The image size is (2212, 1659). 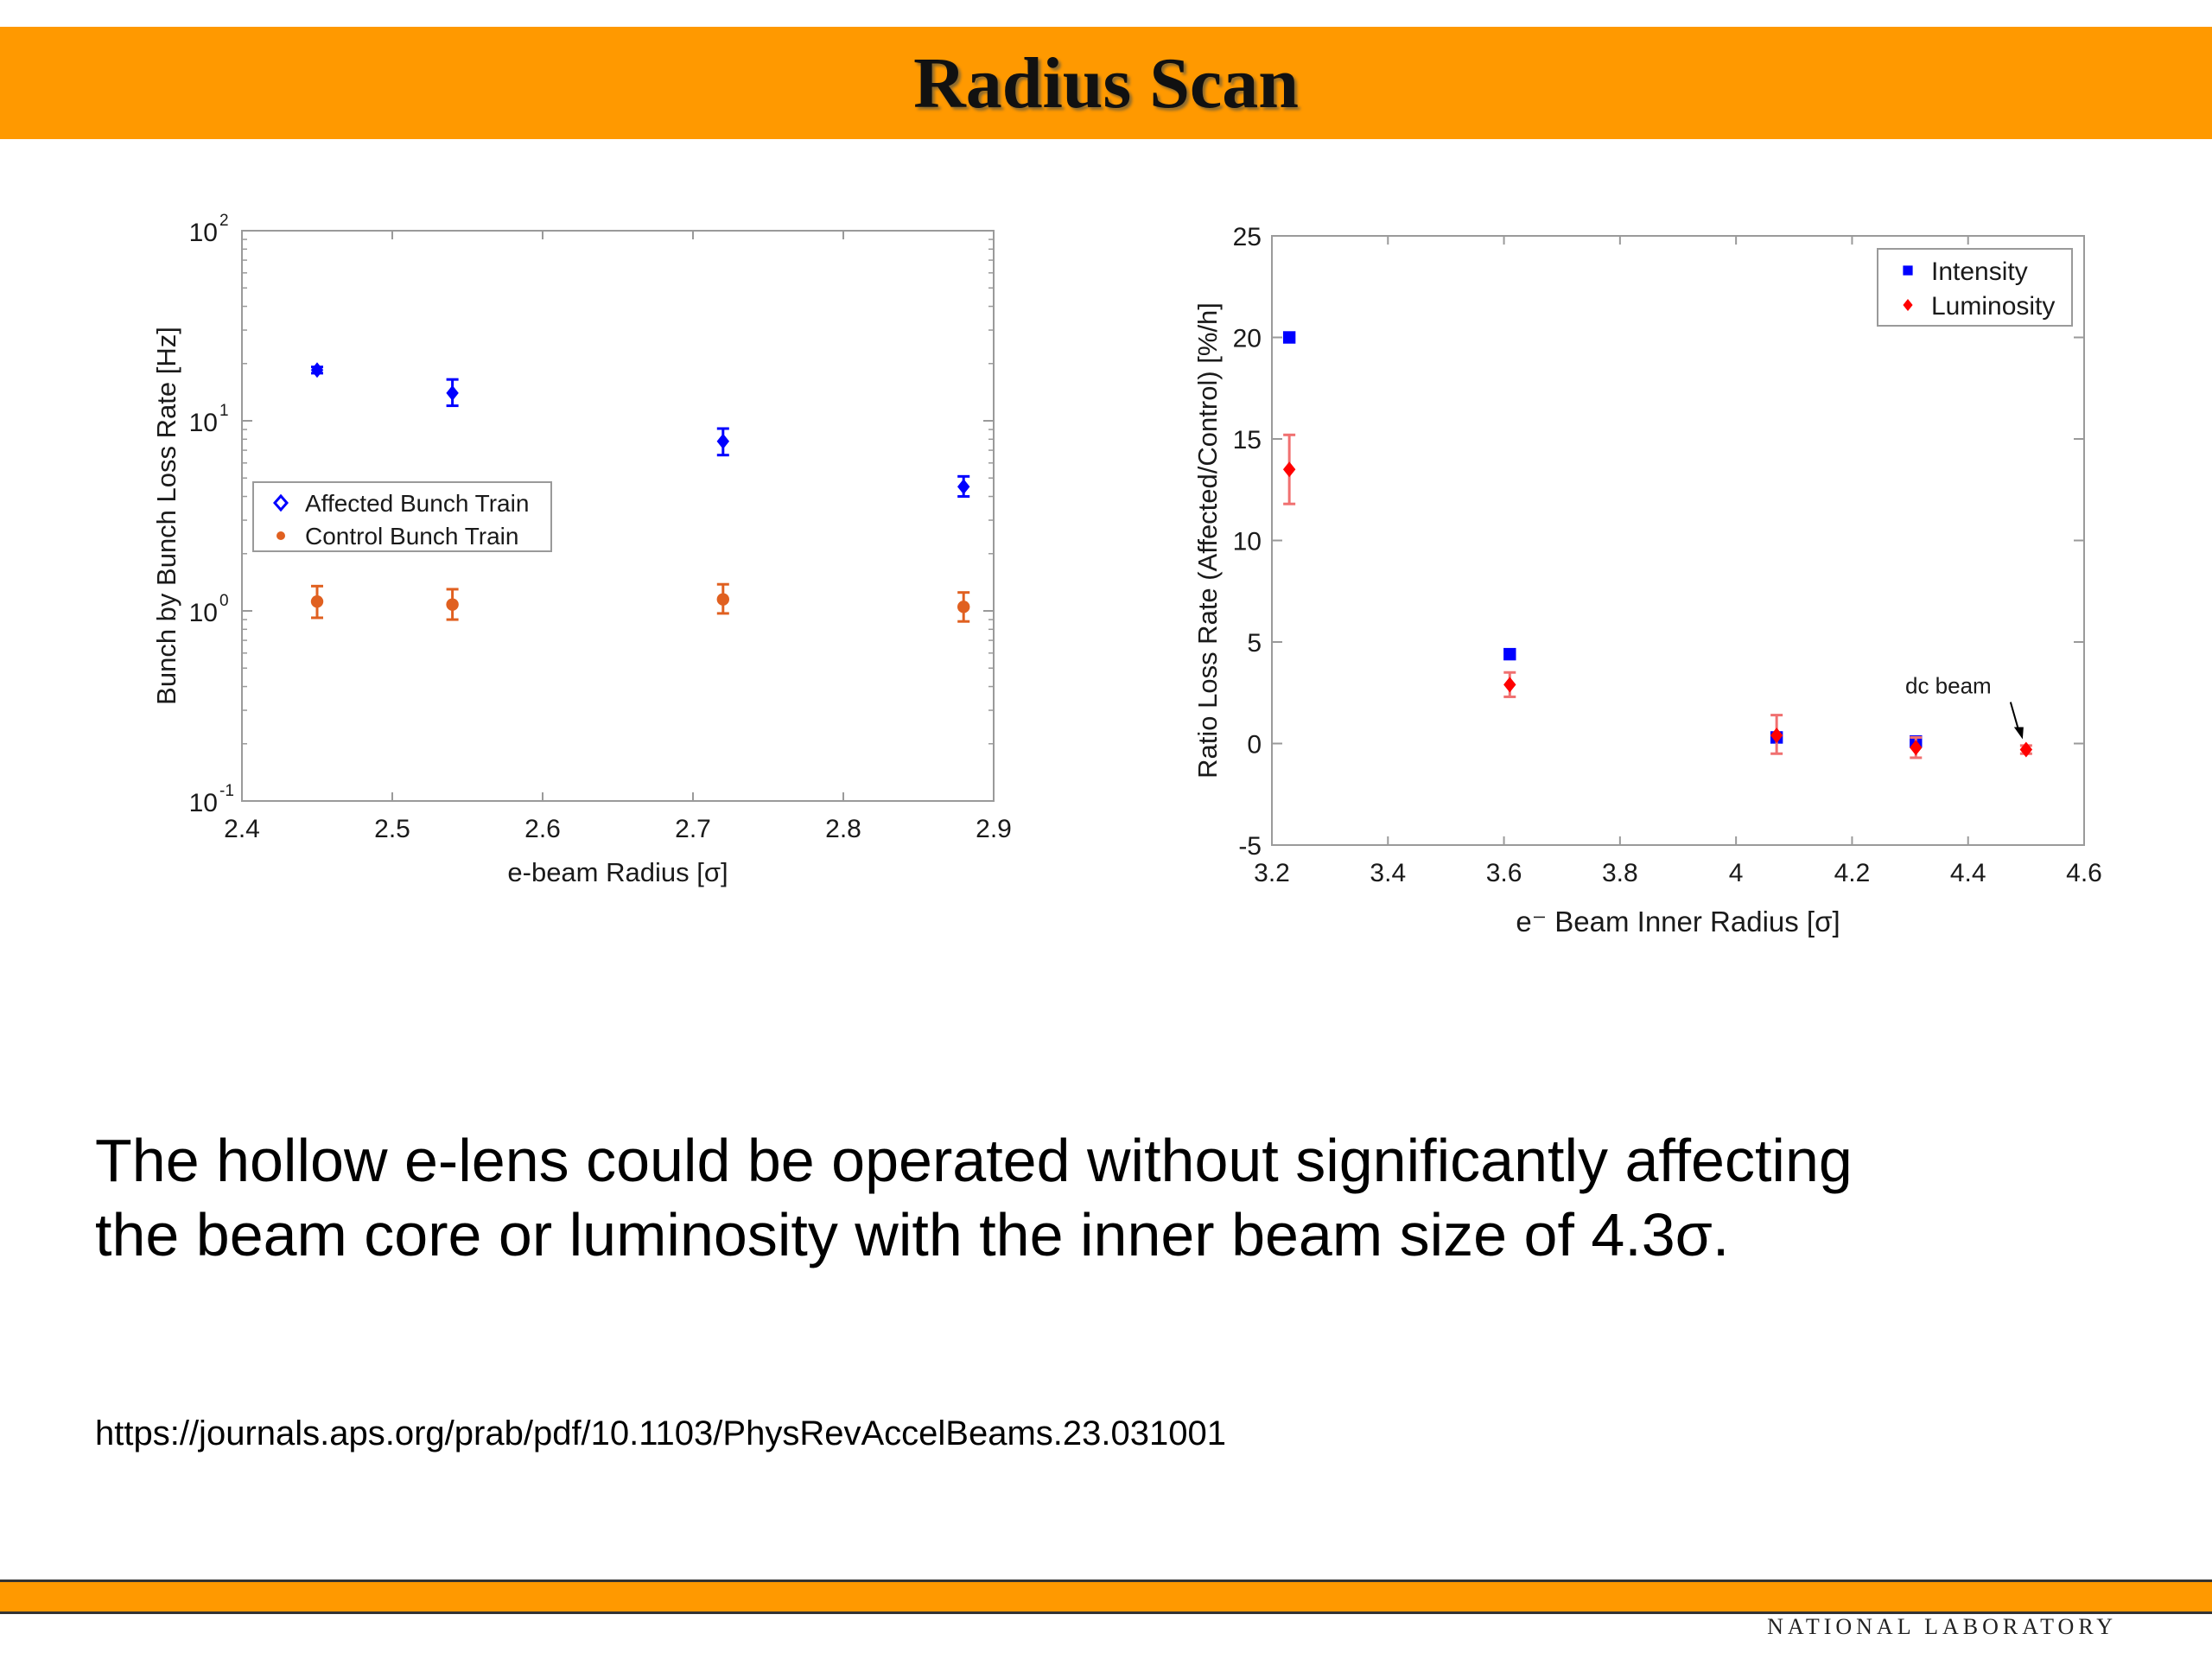 I want to click on x-tick-label: 2.4, so click(x=242, y=829).